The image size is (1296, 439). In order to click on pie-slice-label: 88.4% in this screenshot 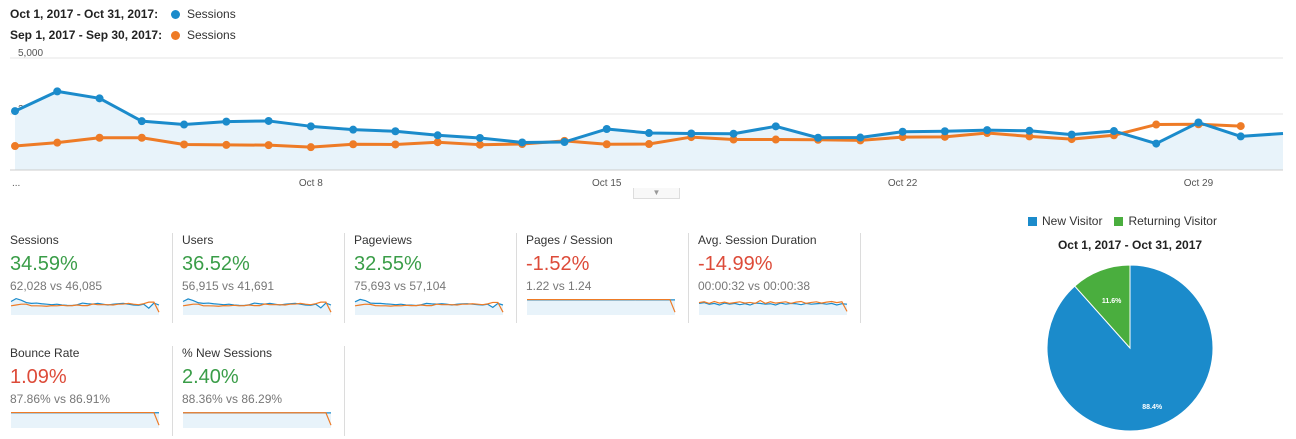, I will do `click(1152, 407)`.